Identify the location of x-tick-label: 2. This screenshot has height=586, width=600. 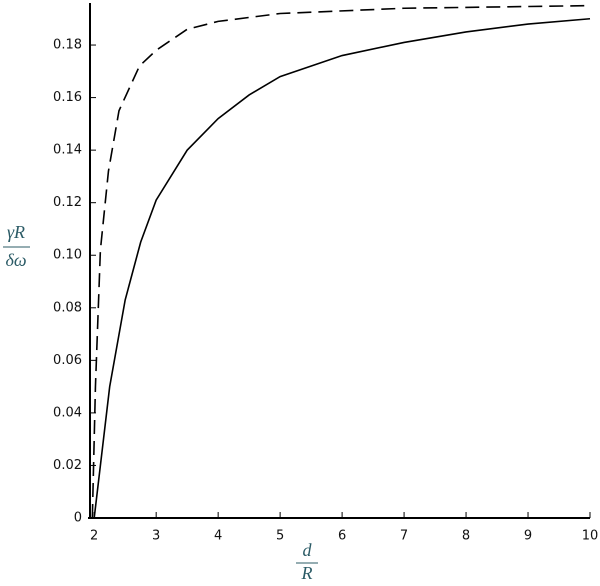
(94, 536).